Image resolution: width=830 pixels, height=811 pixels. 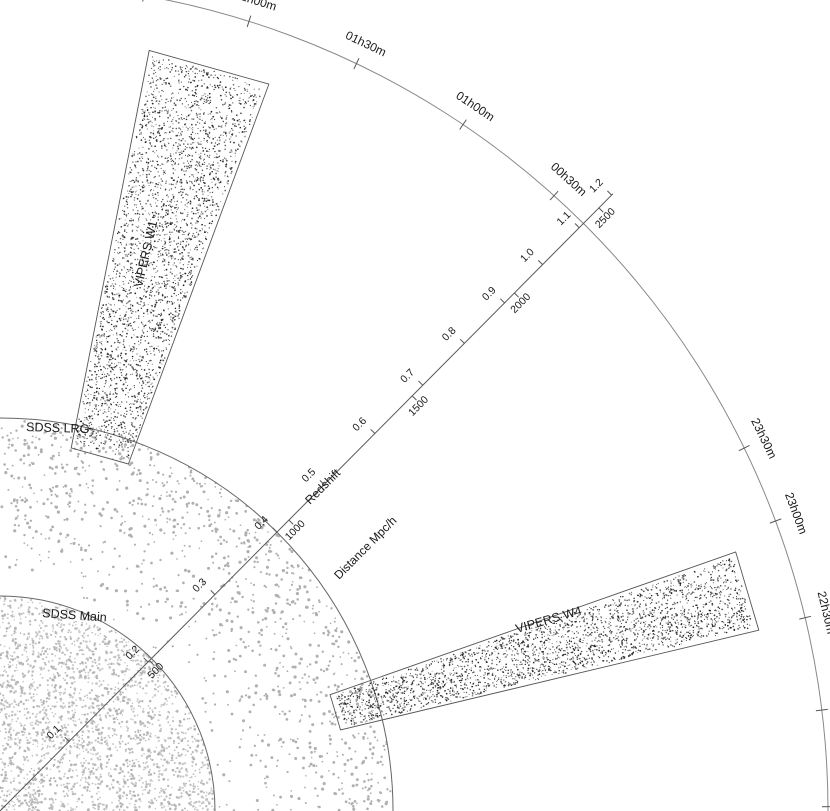 I want to click on redshift-tick-3: 0.3, so click(x=199, y=585).